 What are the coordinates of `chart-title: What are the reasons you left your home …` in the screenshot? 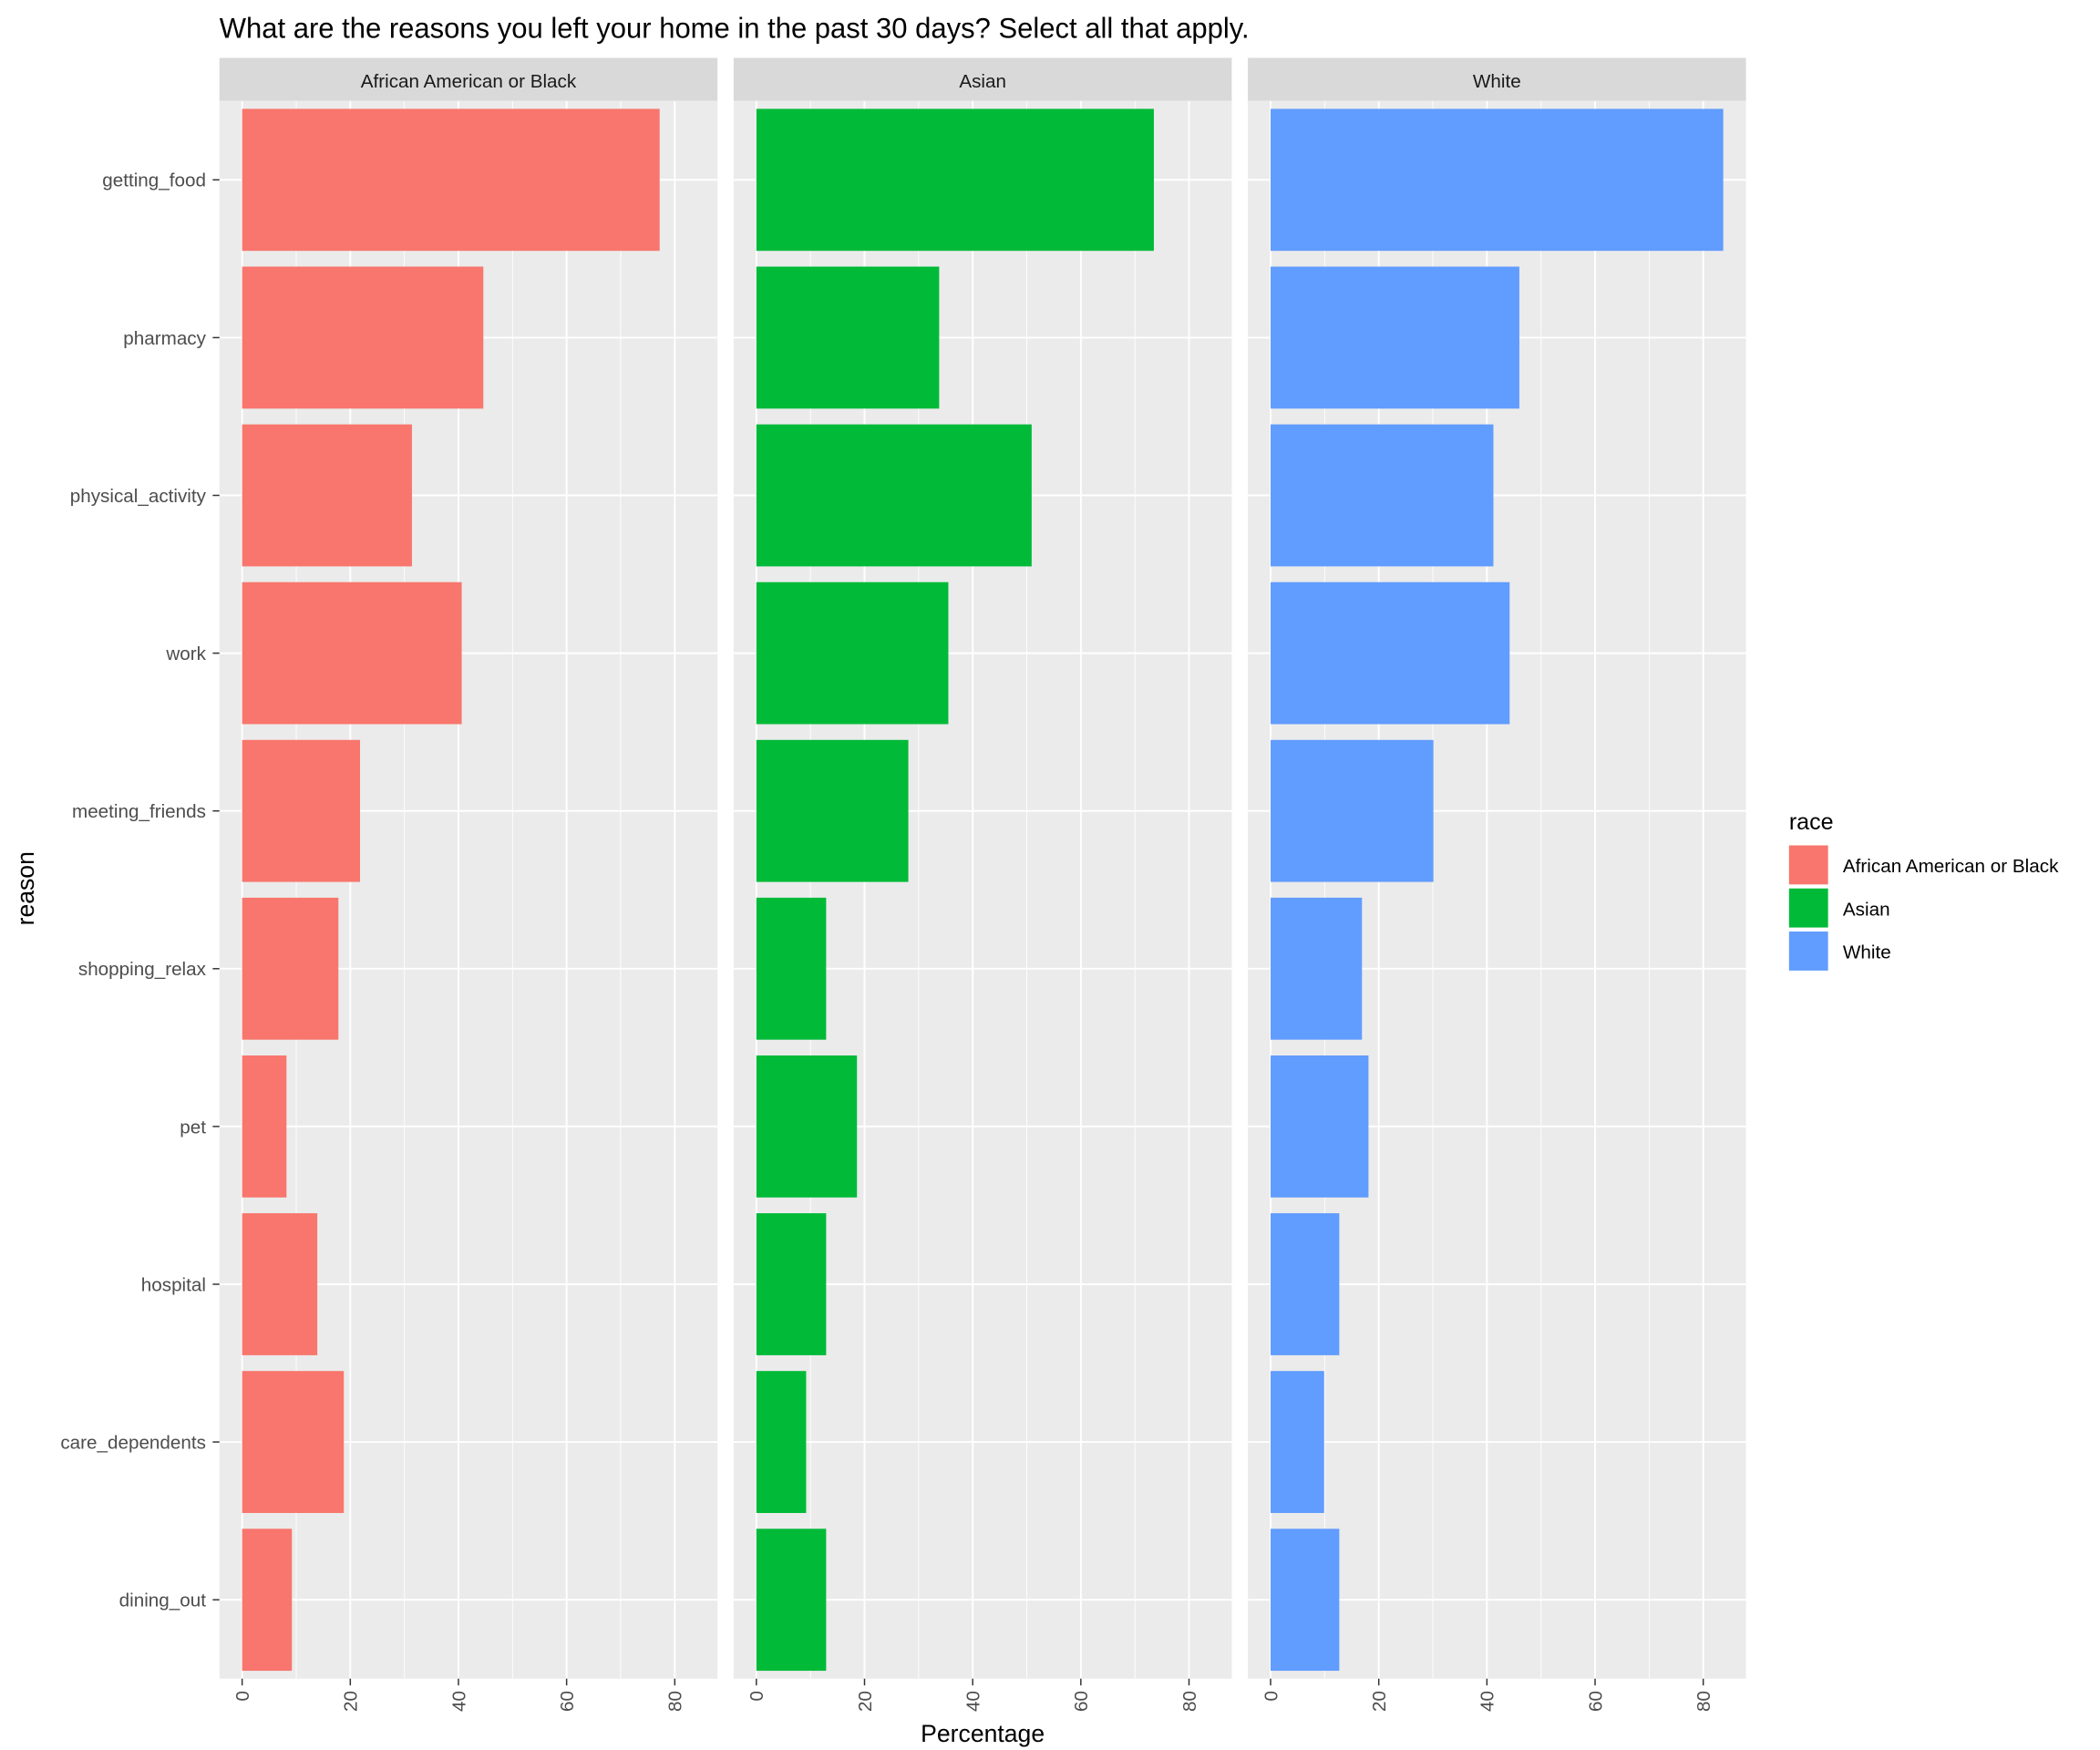 It's located at (735, 28).